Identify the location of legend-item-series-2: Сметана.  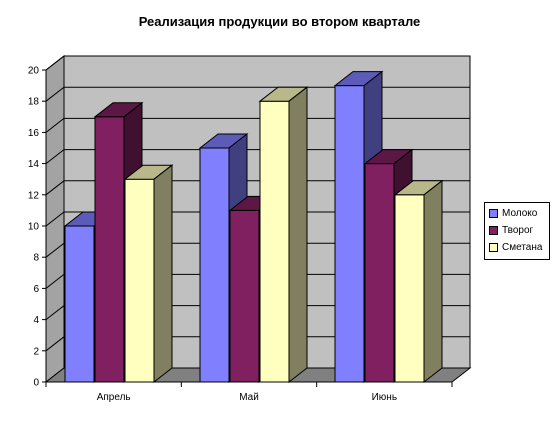
(519, 247).